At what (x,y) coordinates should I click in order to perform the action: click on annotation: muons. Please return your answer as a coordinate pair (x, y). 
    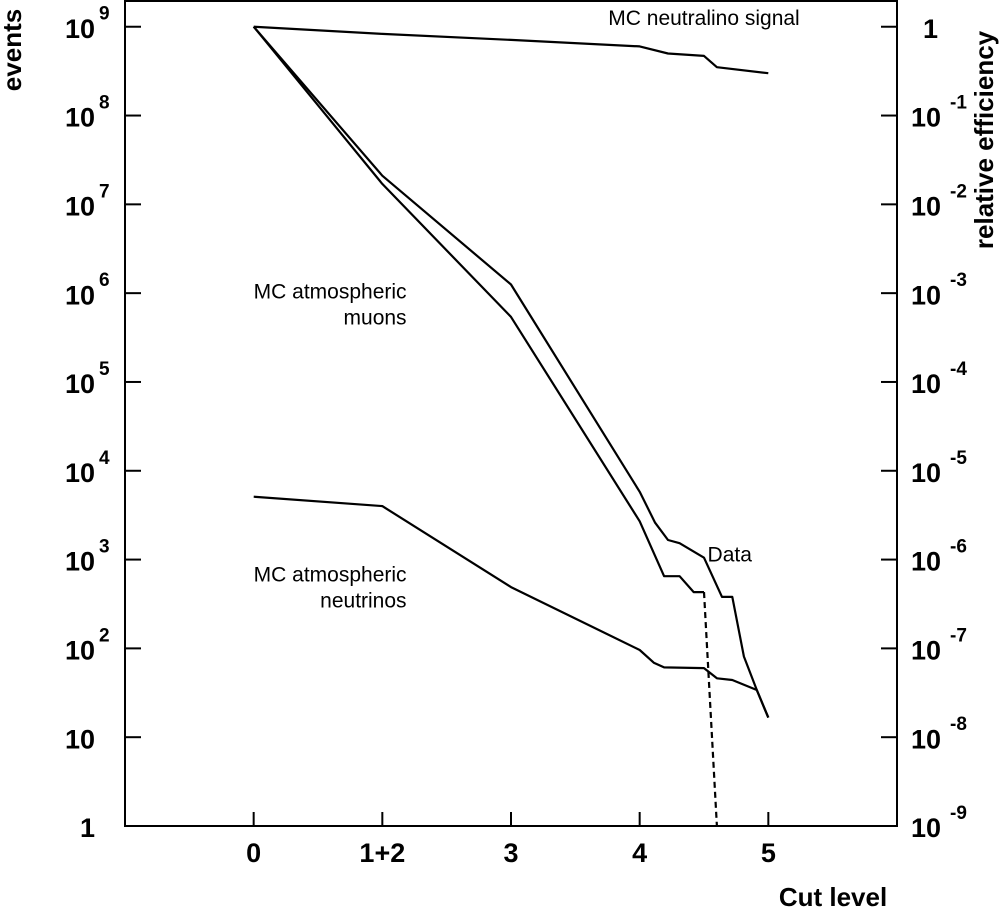
    Looking at the image, I should click on (375, 318).